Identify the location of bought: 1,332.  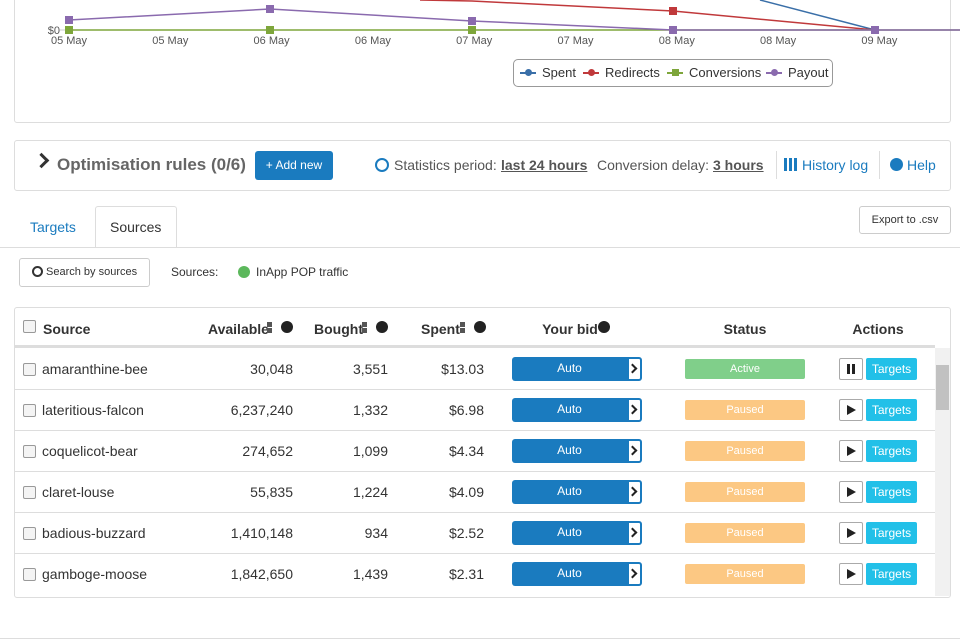
(370, 410).